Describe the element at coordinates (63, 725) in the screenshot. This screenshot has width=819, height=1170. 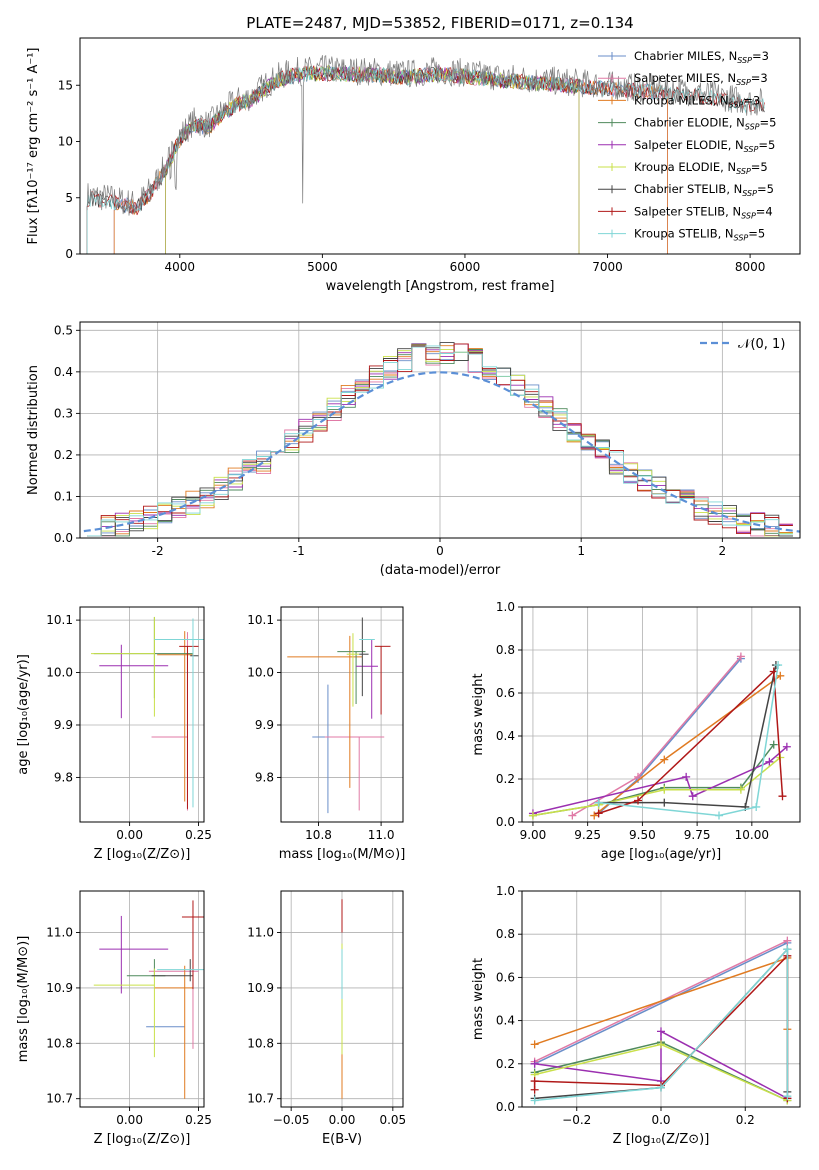
I see `y-tick-label: 9.9` at that location.